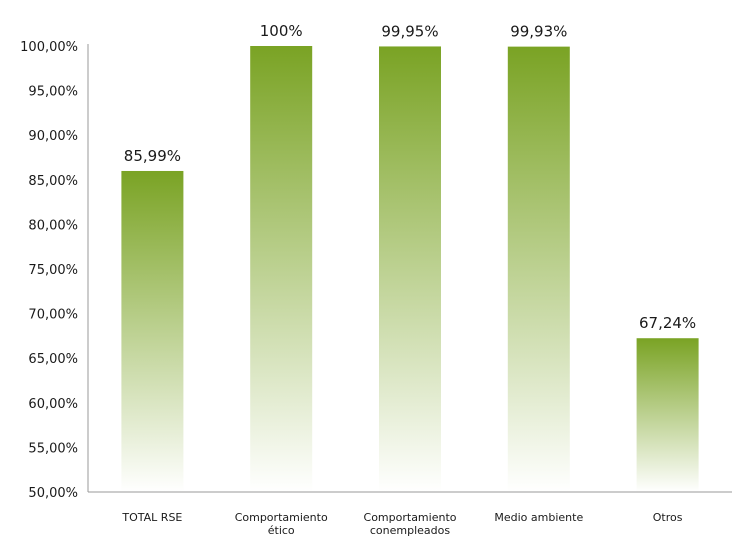 The height and width of the screenshot is (537, 736). I want to click on category-label: ético, so click(281, 530).